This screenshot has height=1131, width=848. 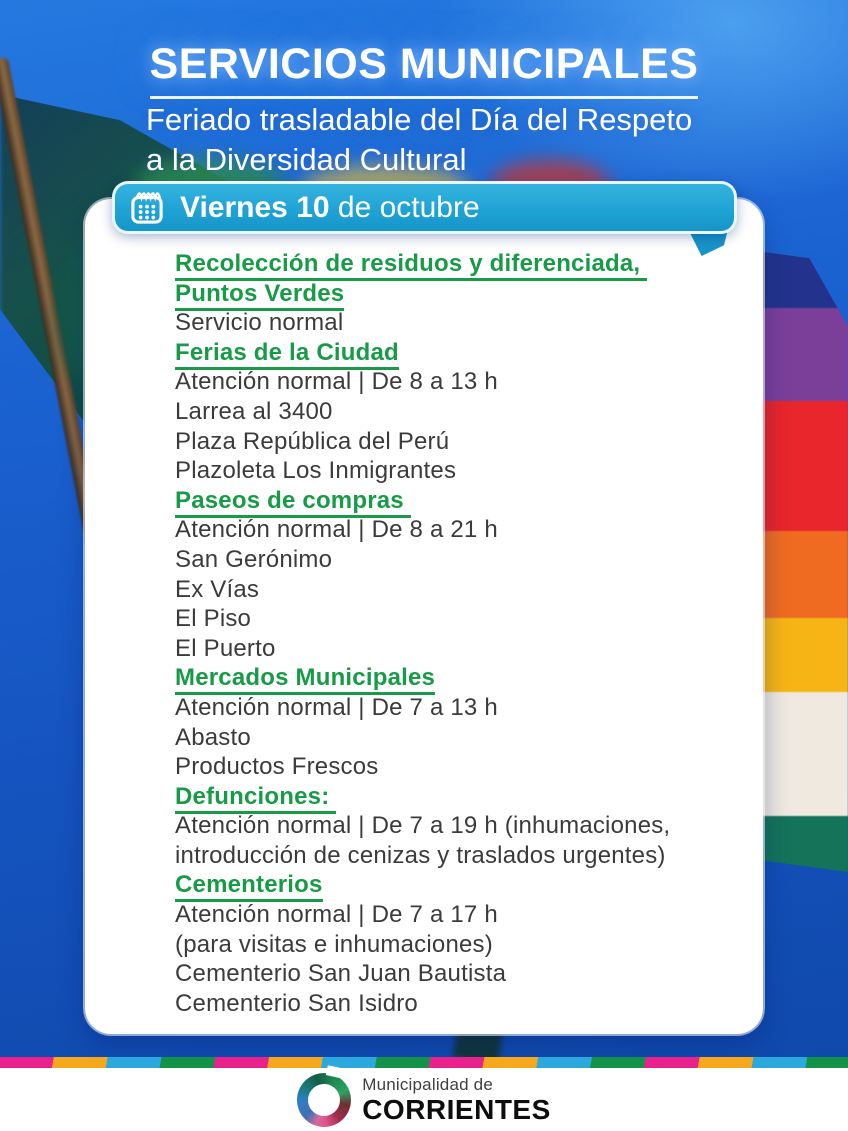 I want to click on subtitle-line-2: a la Diversidad Cultural, so click(x=306, y=159).